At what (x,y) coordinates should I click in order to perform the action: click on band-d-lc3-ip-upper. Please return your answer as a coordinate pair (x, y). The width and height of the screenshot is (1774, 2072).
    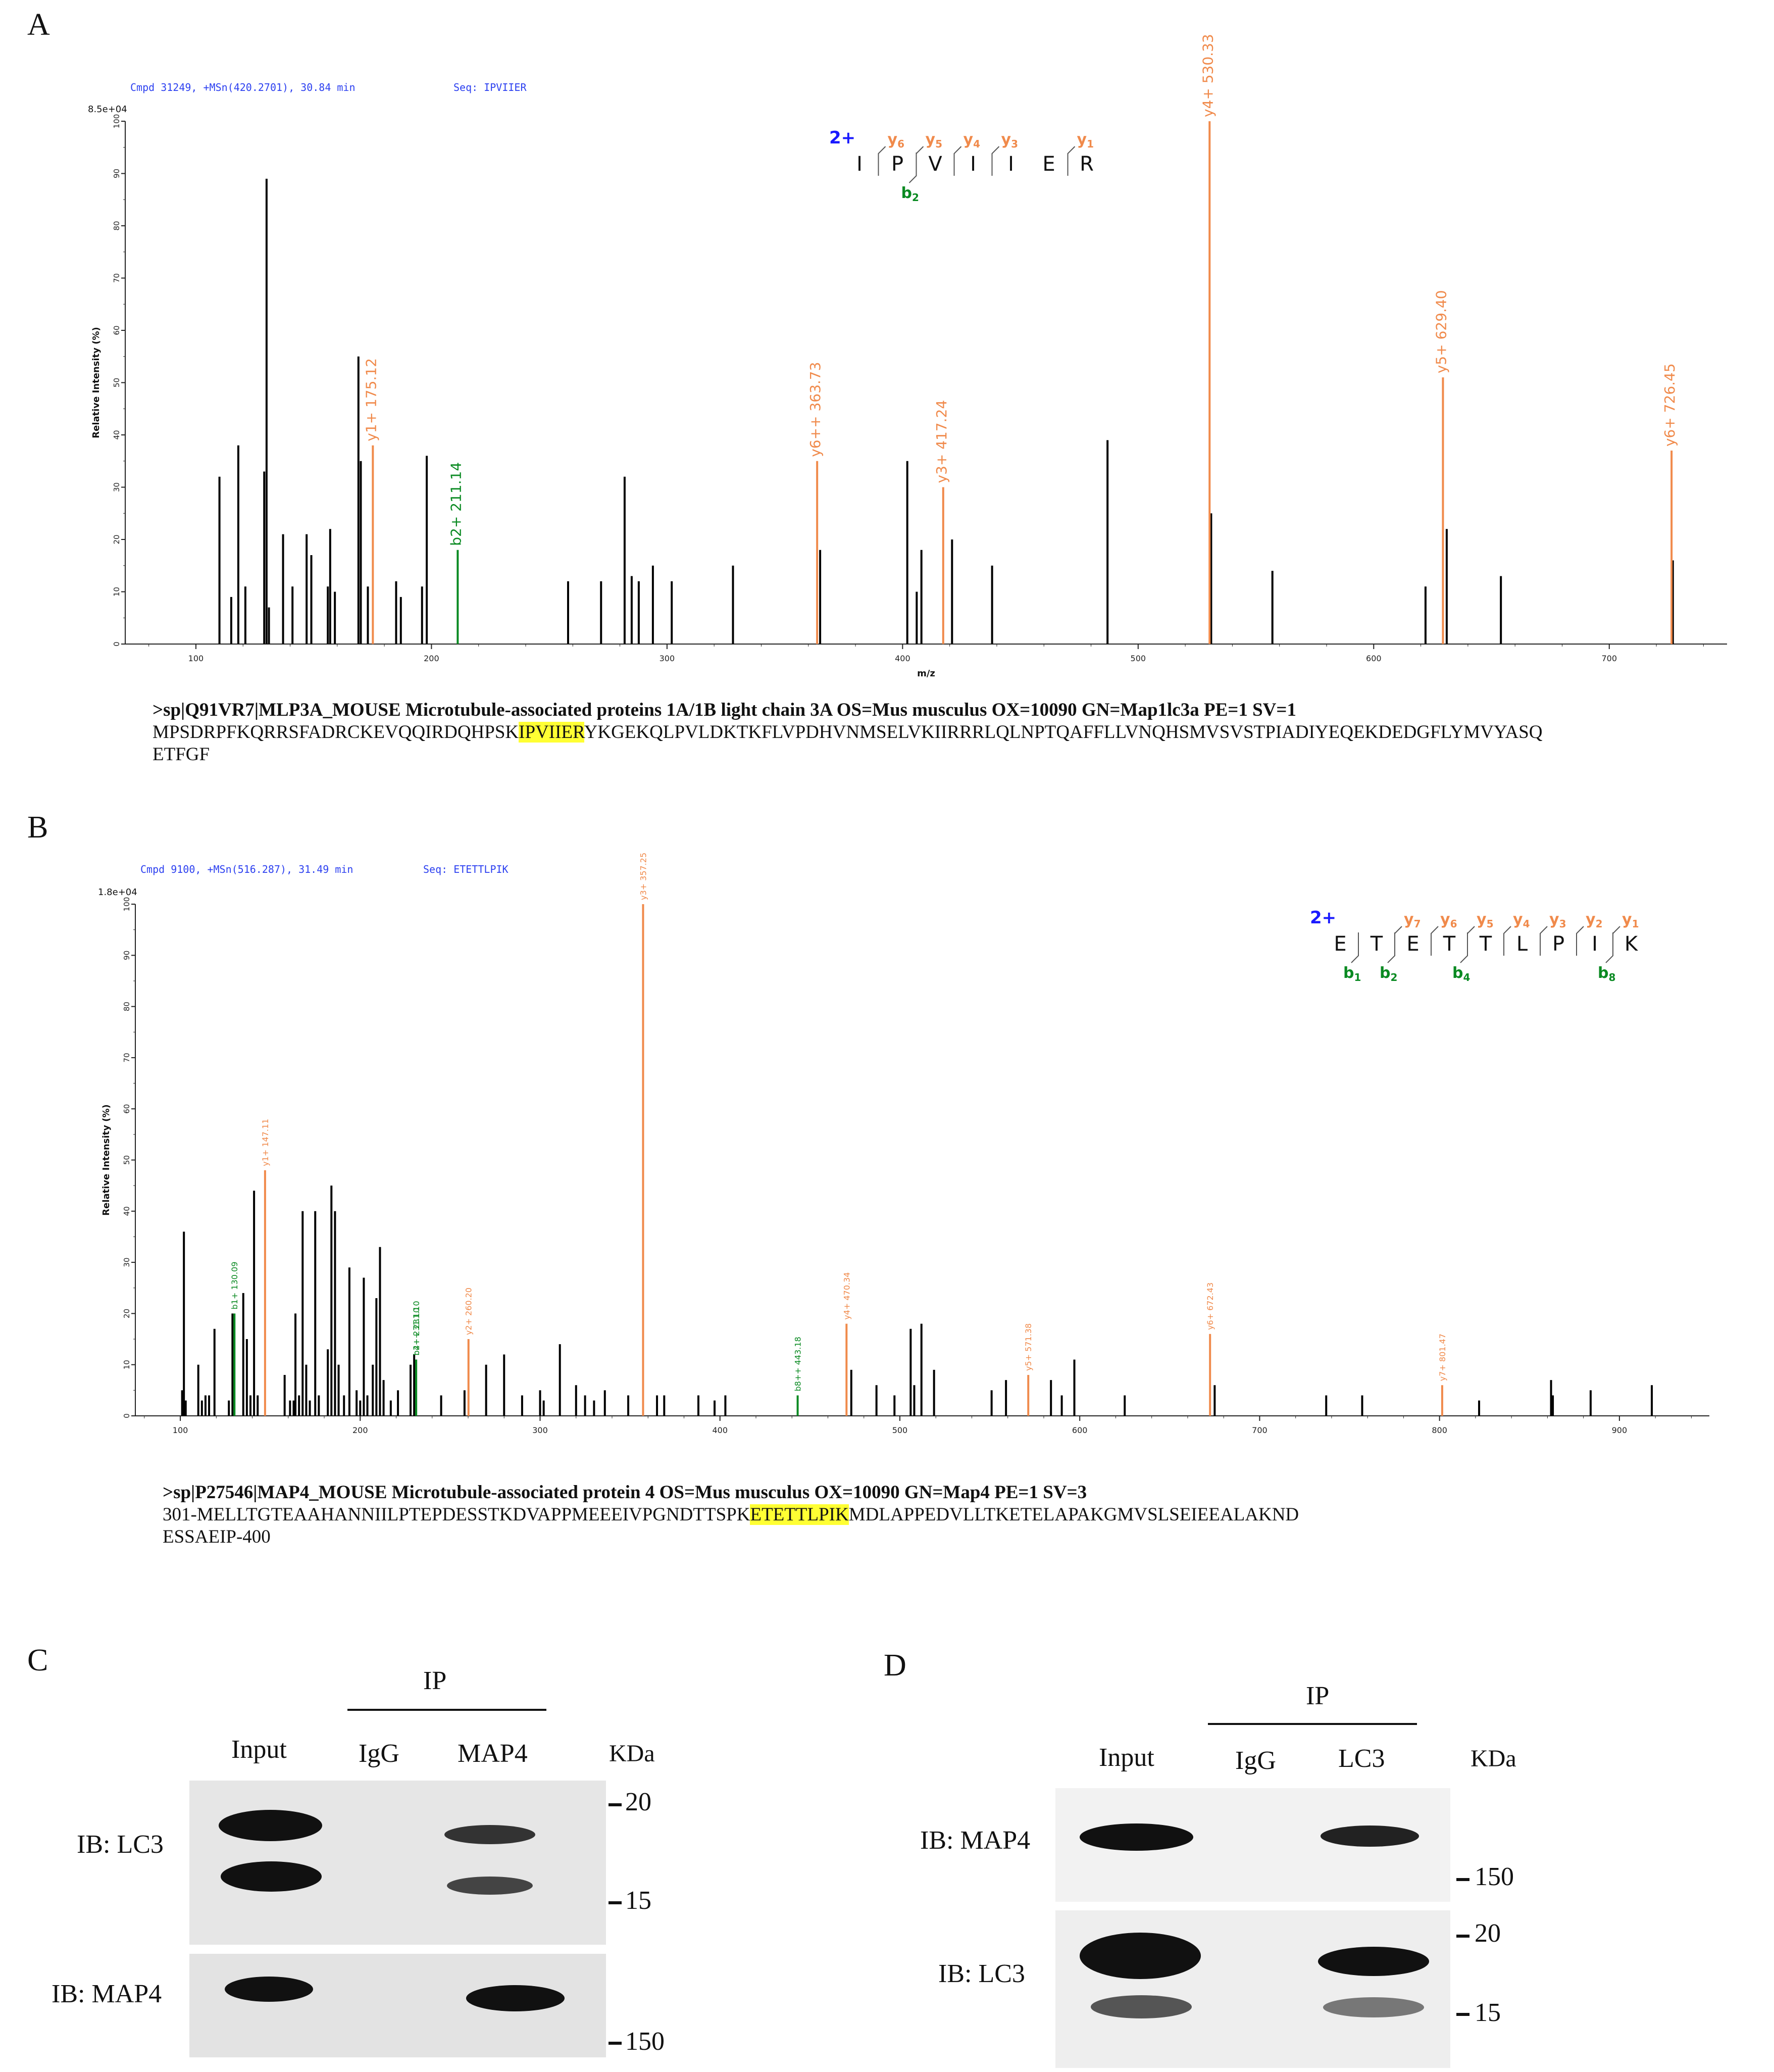
    Looking at the image, I should click on (1373, 1961).